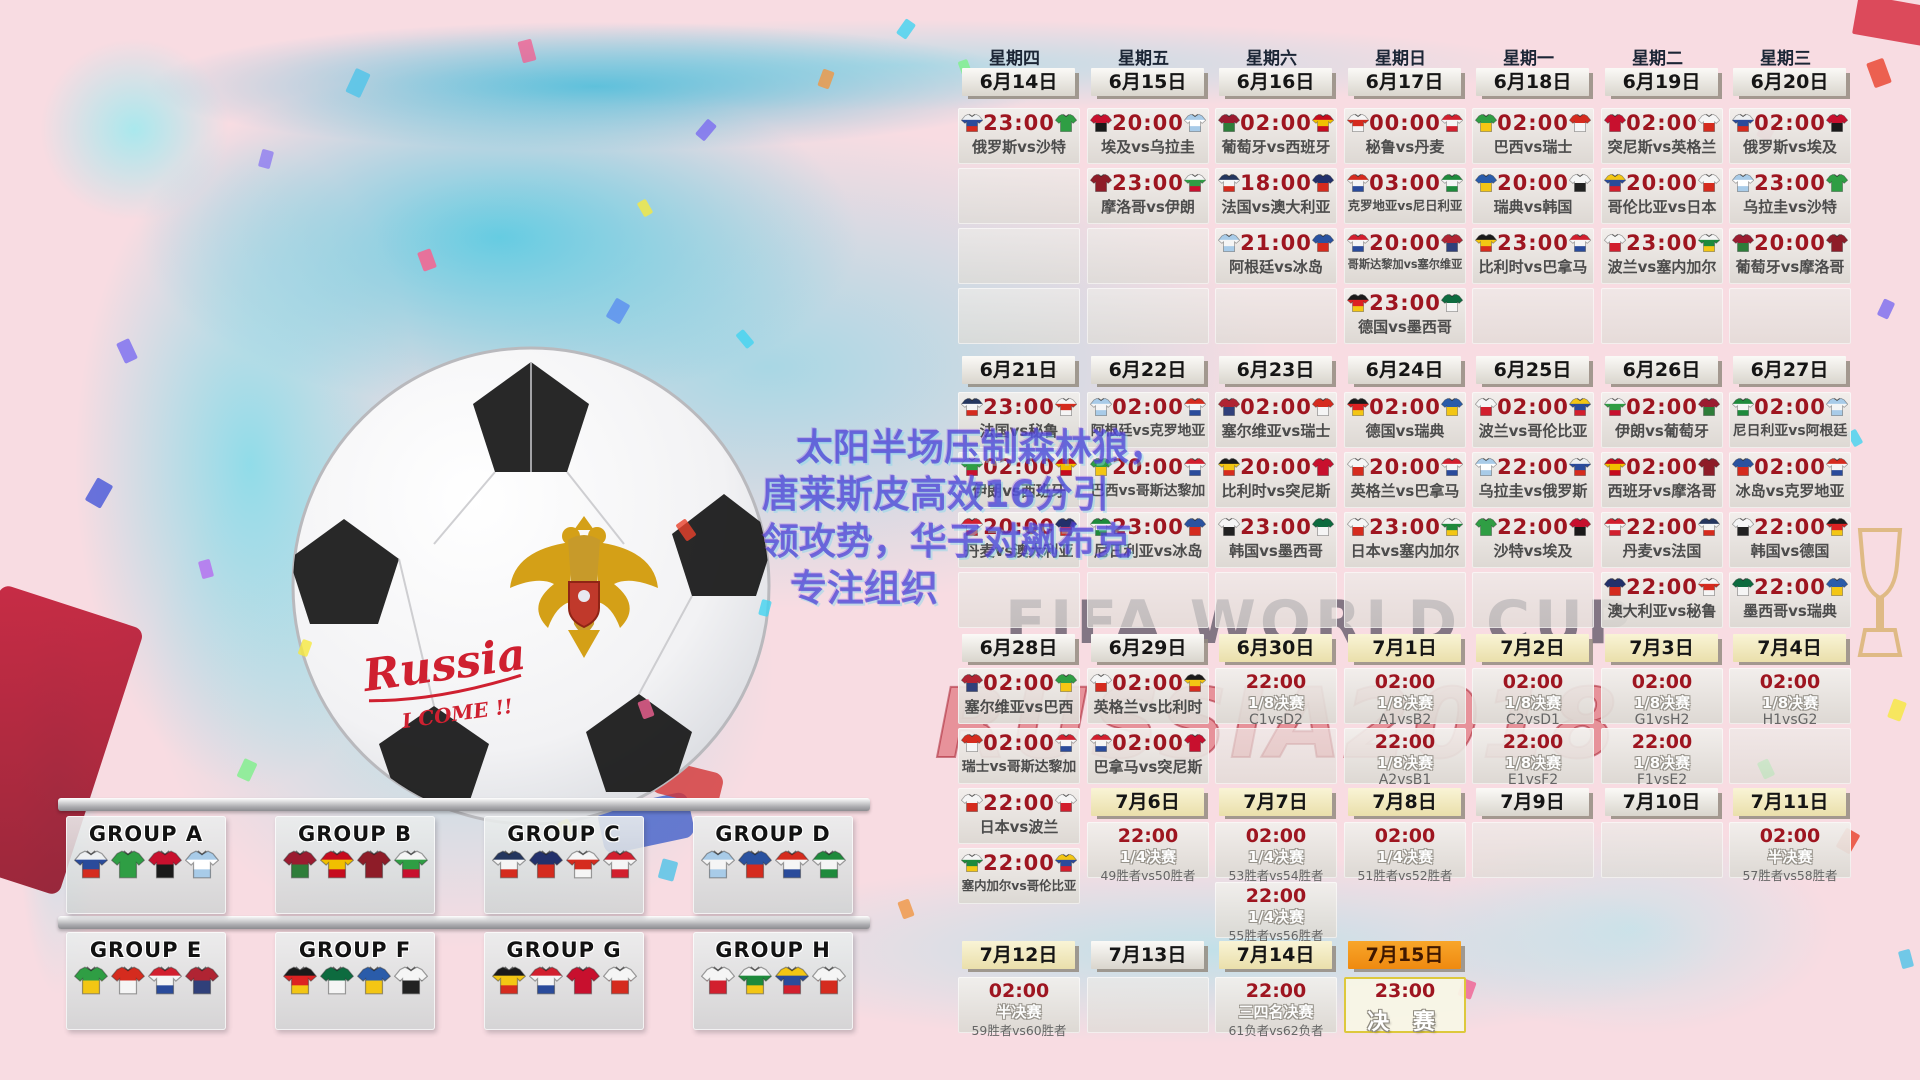 This screenshot has height=1080, width=1920. I want to click on date-header: 7月1日, so click(1404, 648).